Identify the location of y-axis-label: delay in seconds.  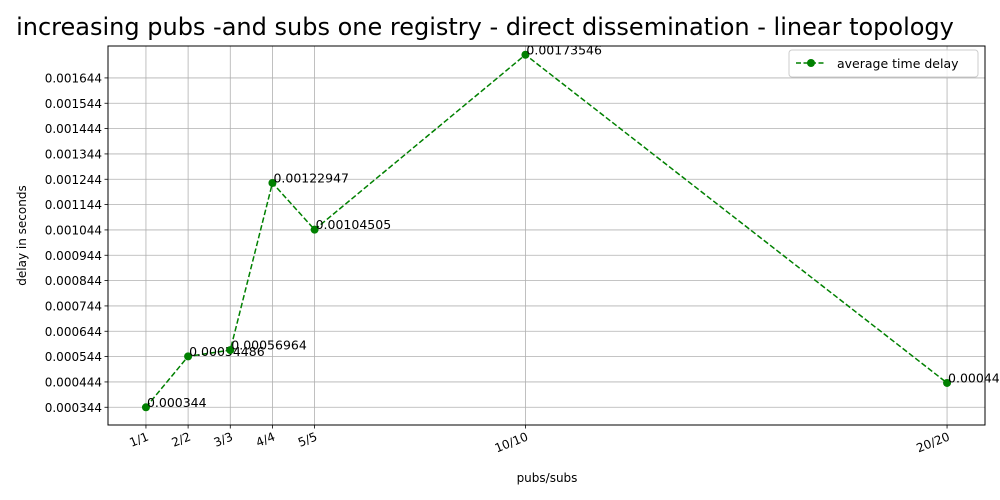
(22, 235).